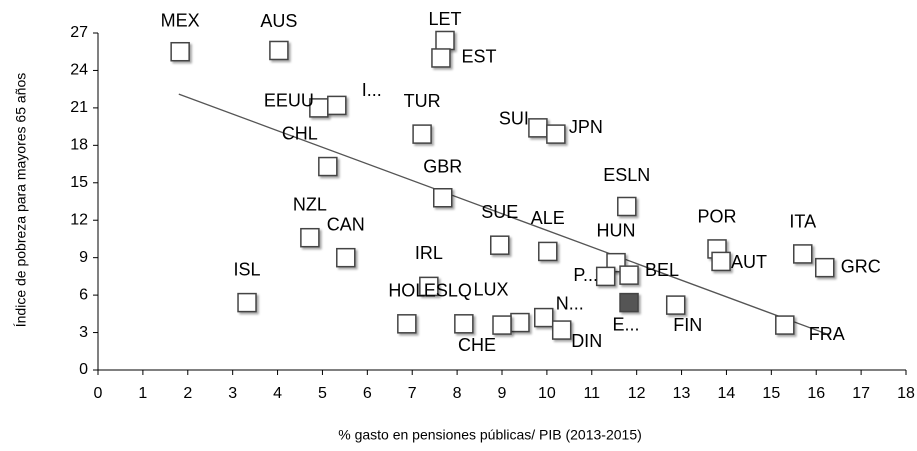 The image size is (917, 451). What do you see at coordinates (247, 269) in the screenshot?
I see `point-label: ISL` at bounding box center [247, 269].